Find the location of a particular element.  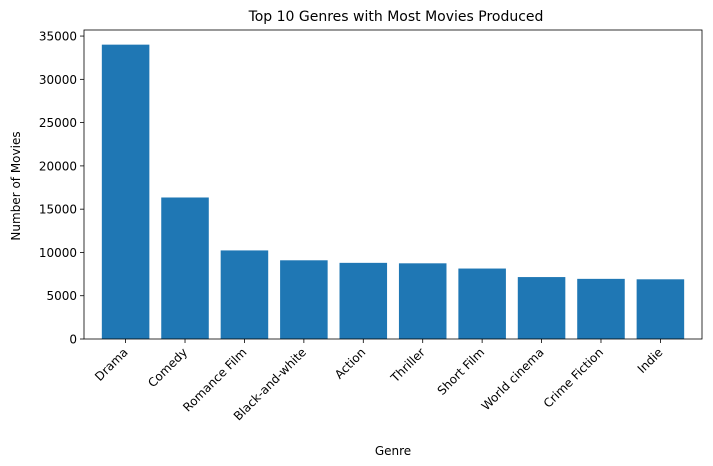

x-tick-label: Drama is located at coordinates (111, 364).